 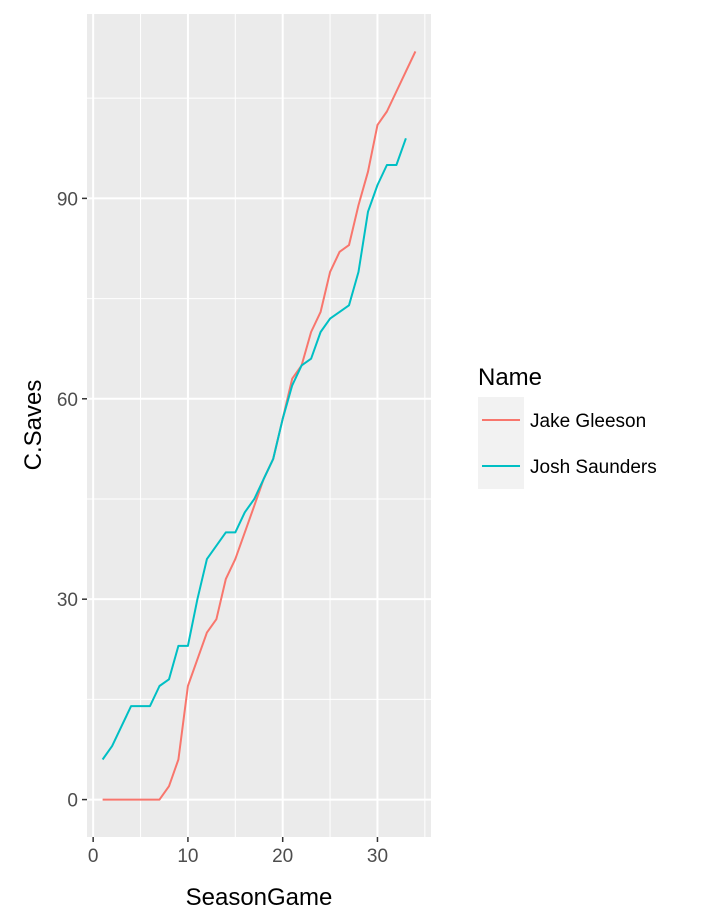 What do you see at coordinates (593, 467) in the screenshot?
I see `legend-label: Josh Saunders` at bounding box center [593, 467].